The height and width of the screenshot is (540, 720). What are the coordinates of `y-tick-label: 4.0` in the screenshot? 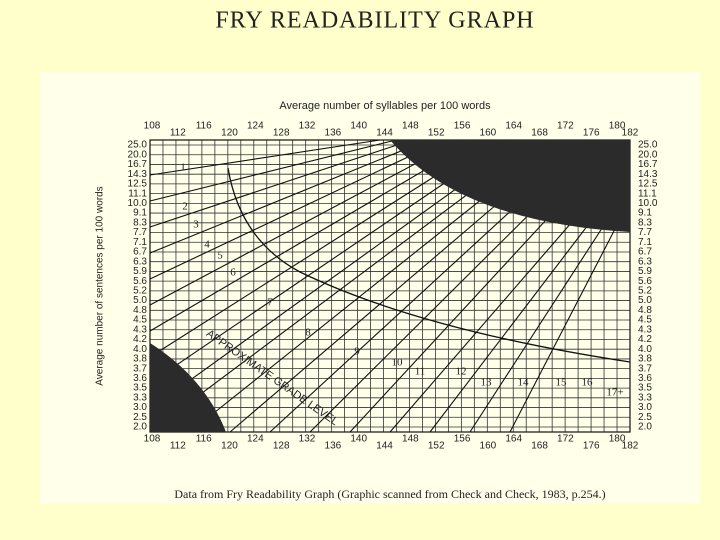 It's located at (645, 349).